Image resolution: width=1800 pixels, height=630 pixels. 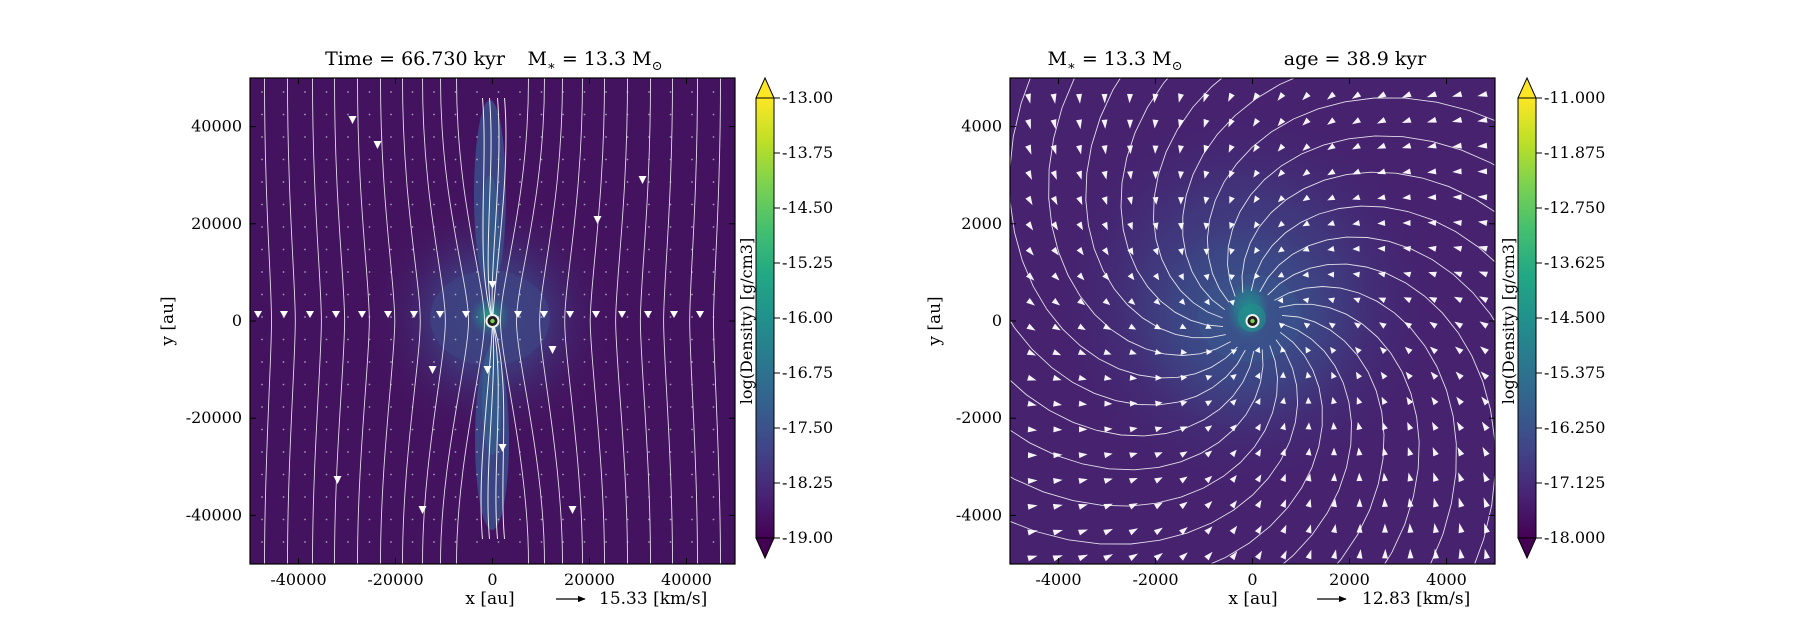 I want to click on right-ytick-label: 0, so click(x=997, y=320).